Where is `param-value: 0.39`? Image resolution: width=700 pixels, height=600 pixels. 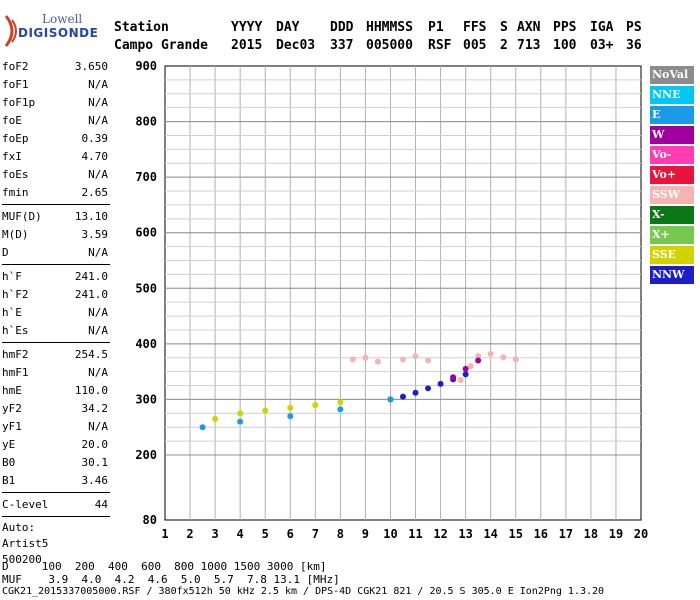
param-value: 0.39 is located at coordinates (95, 138).